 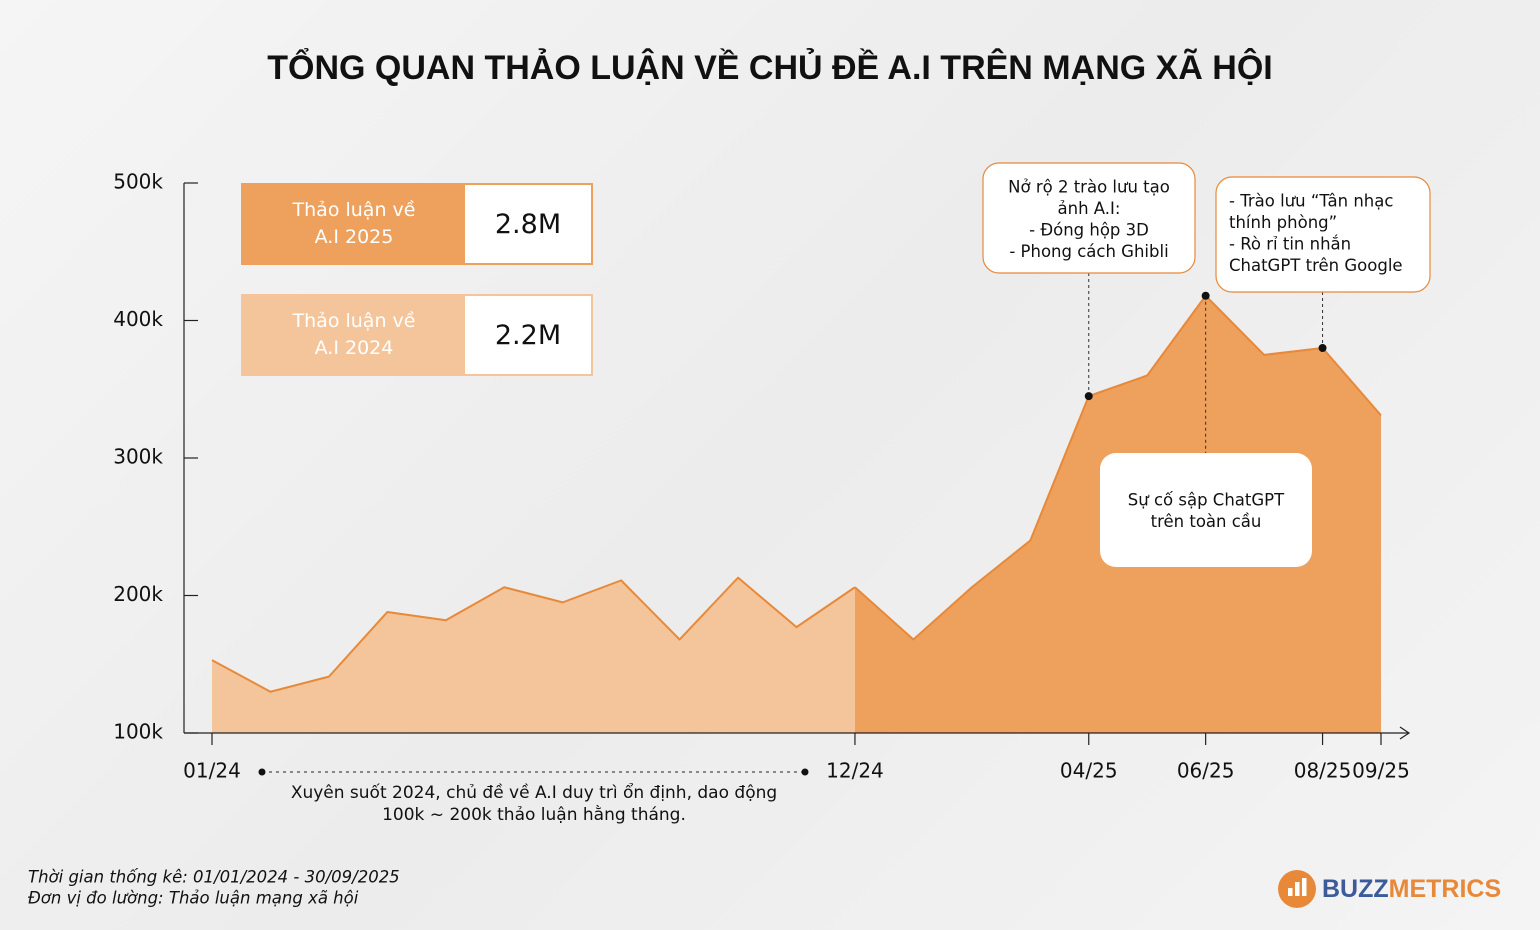 What do you see at coordinates (528, 224) in the screenshot?
I see `legend-total: 2.8M` at bounding box center [528, 224].